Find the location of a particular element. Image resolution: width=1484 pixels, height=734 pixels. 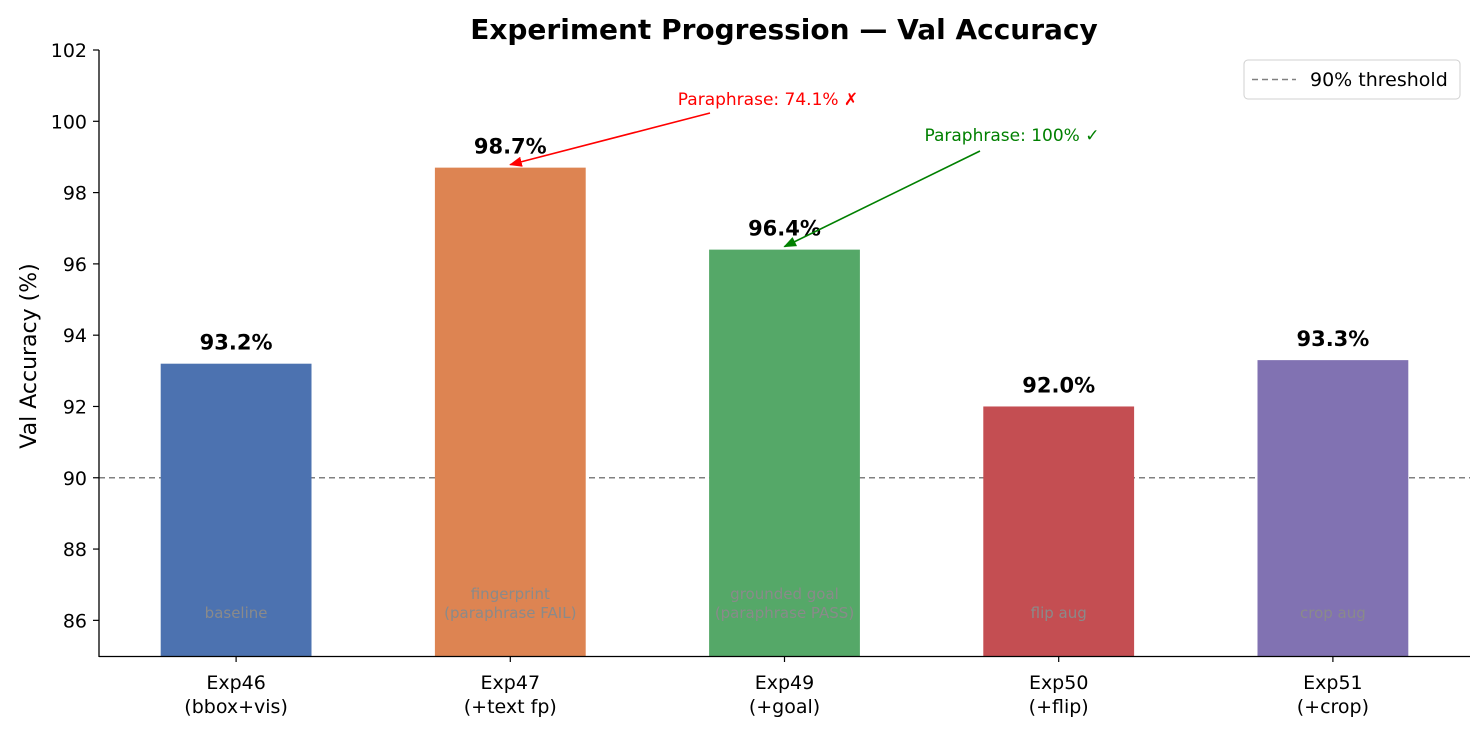

x-tick-label: (+flip) is located at coordinates (1059, 707).